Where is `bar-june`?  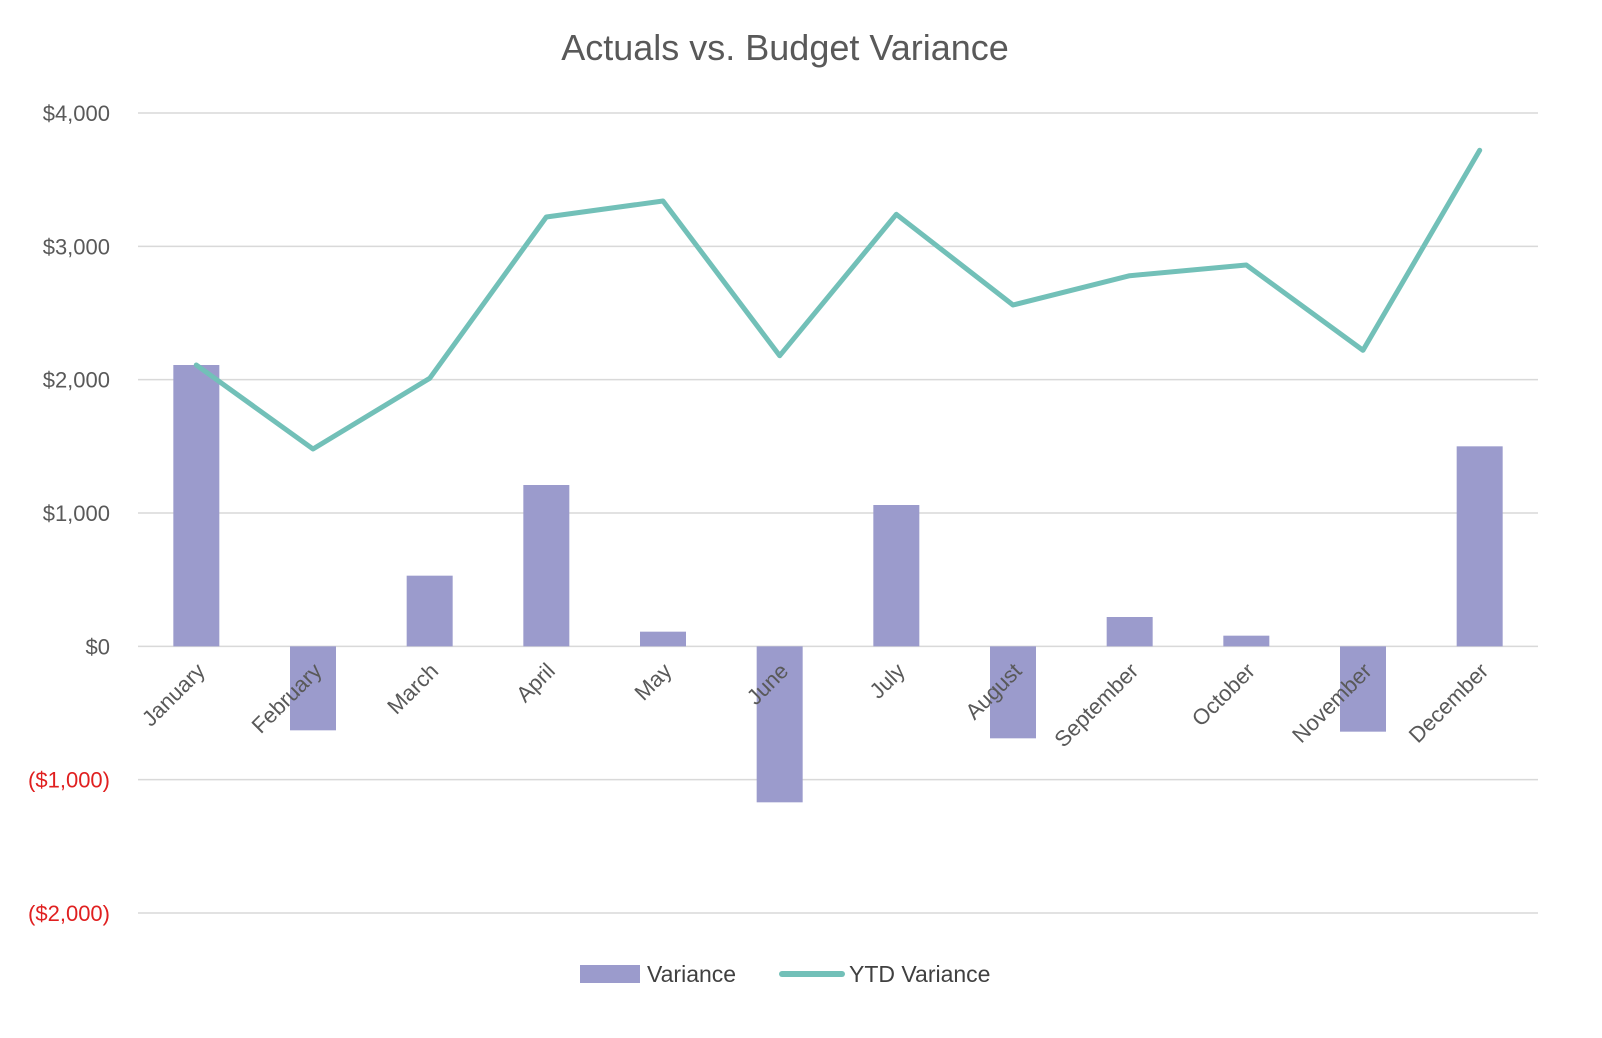 bar-june is located at coordinates (779, 724).